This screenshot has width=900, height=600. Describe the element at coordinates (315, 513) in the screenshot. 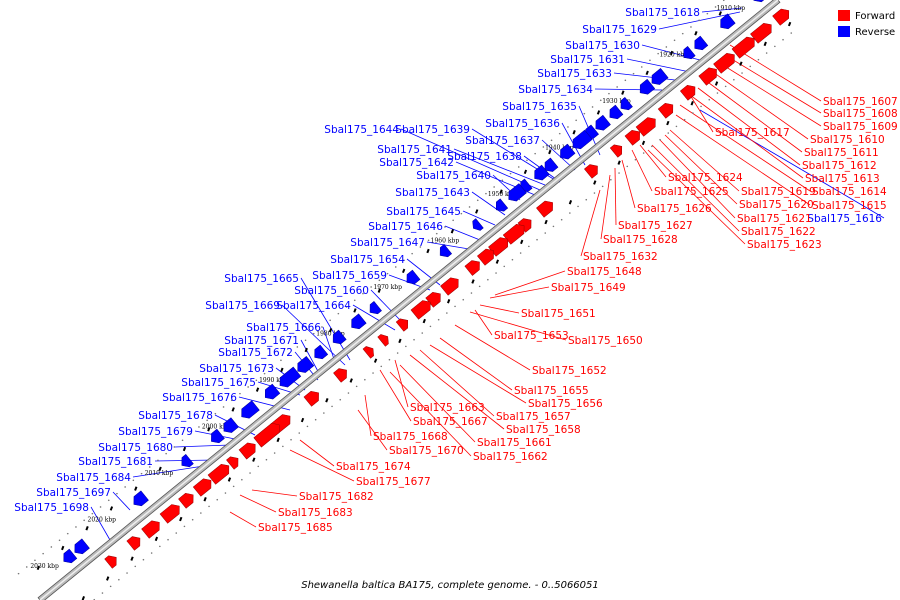

I see `gene-label: Sbal175_1683` at that location.